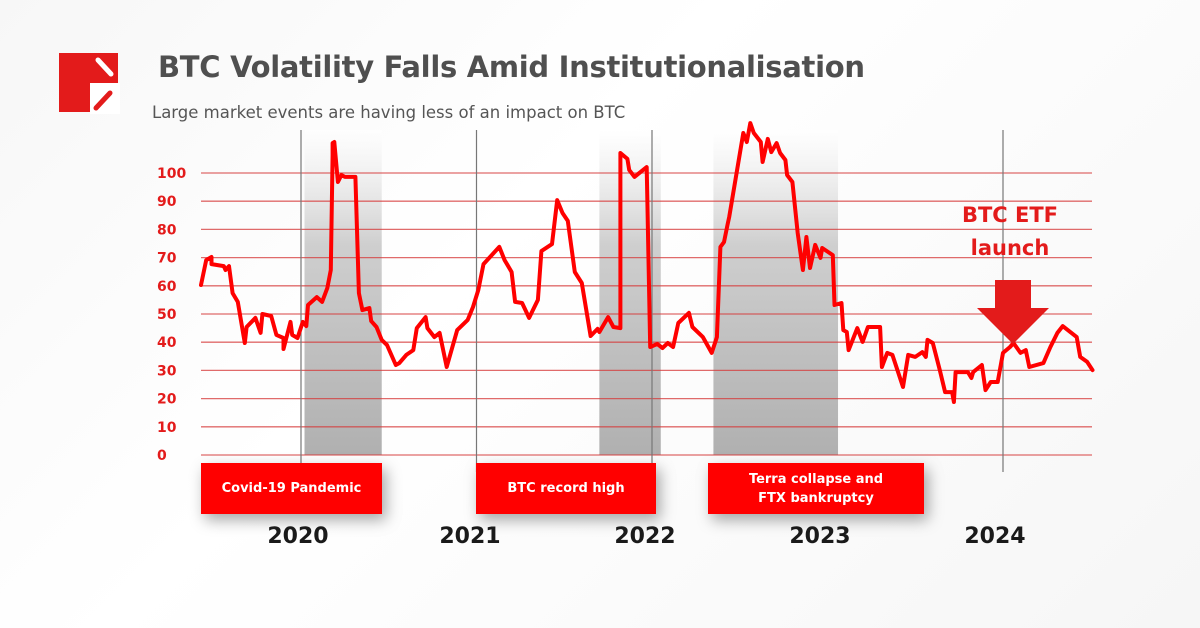 This screenshot has height=628, width=1200. I want to click on y-tick-label: 20, so click(167, 400).